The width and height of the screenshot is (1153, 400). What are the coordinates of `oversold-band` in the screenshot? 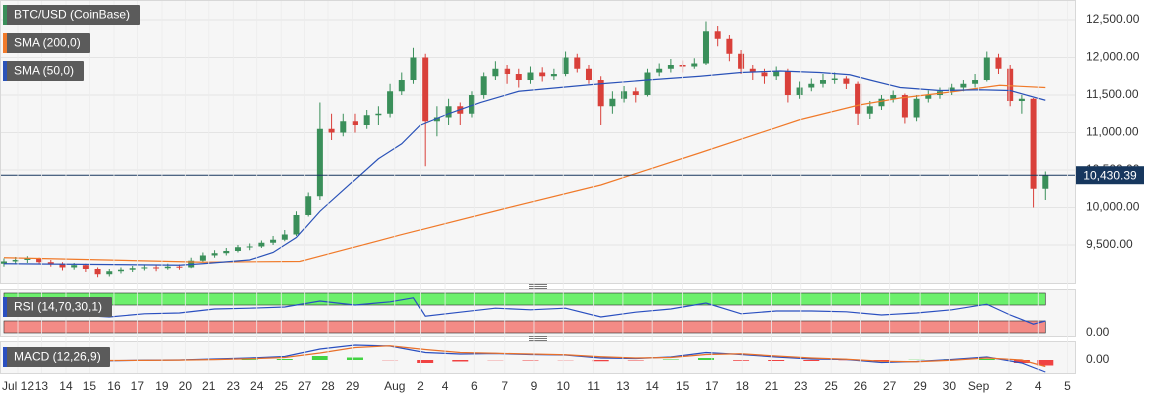 It's located at (524, 327).